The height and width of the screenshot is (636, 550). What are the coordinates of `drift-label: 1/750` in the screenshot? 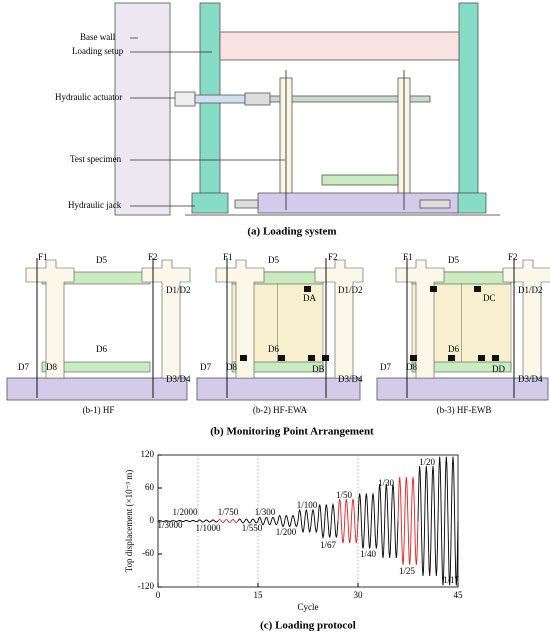 It's located at (228, 512).